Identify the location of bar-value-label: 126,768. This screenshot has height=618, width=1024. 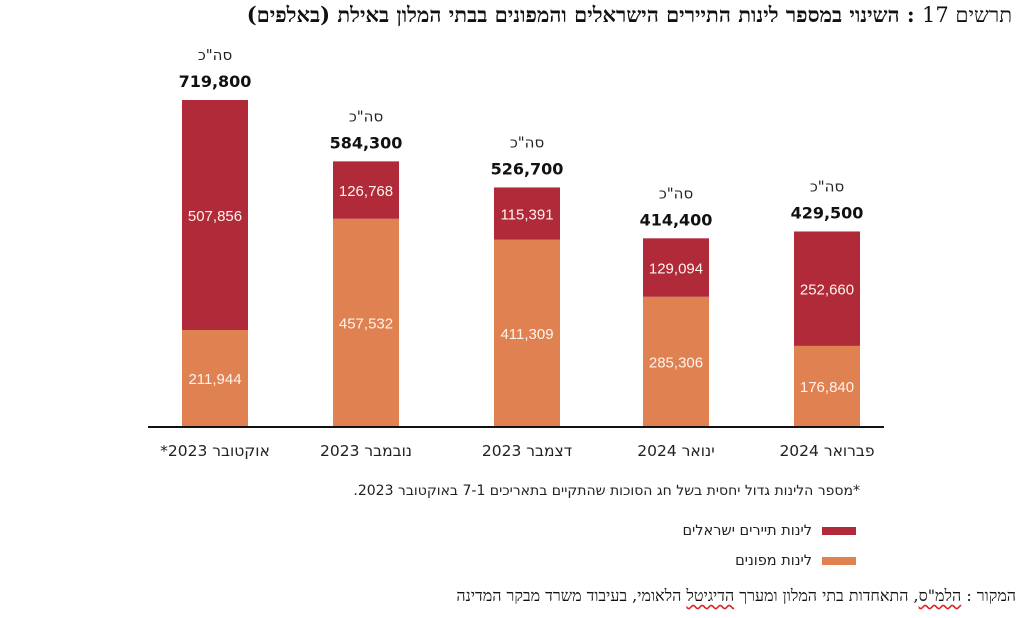
(366, 191).